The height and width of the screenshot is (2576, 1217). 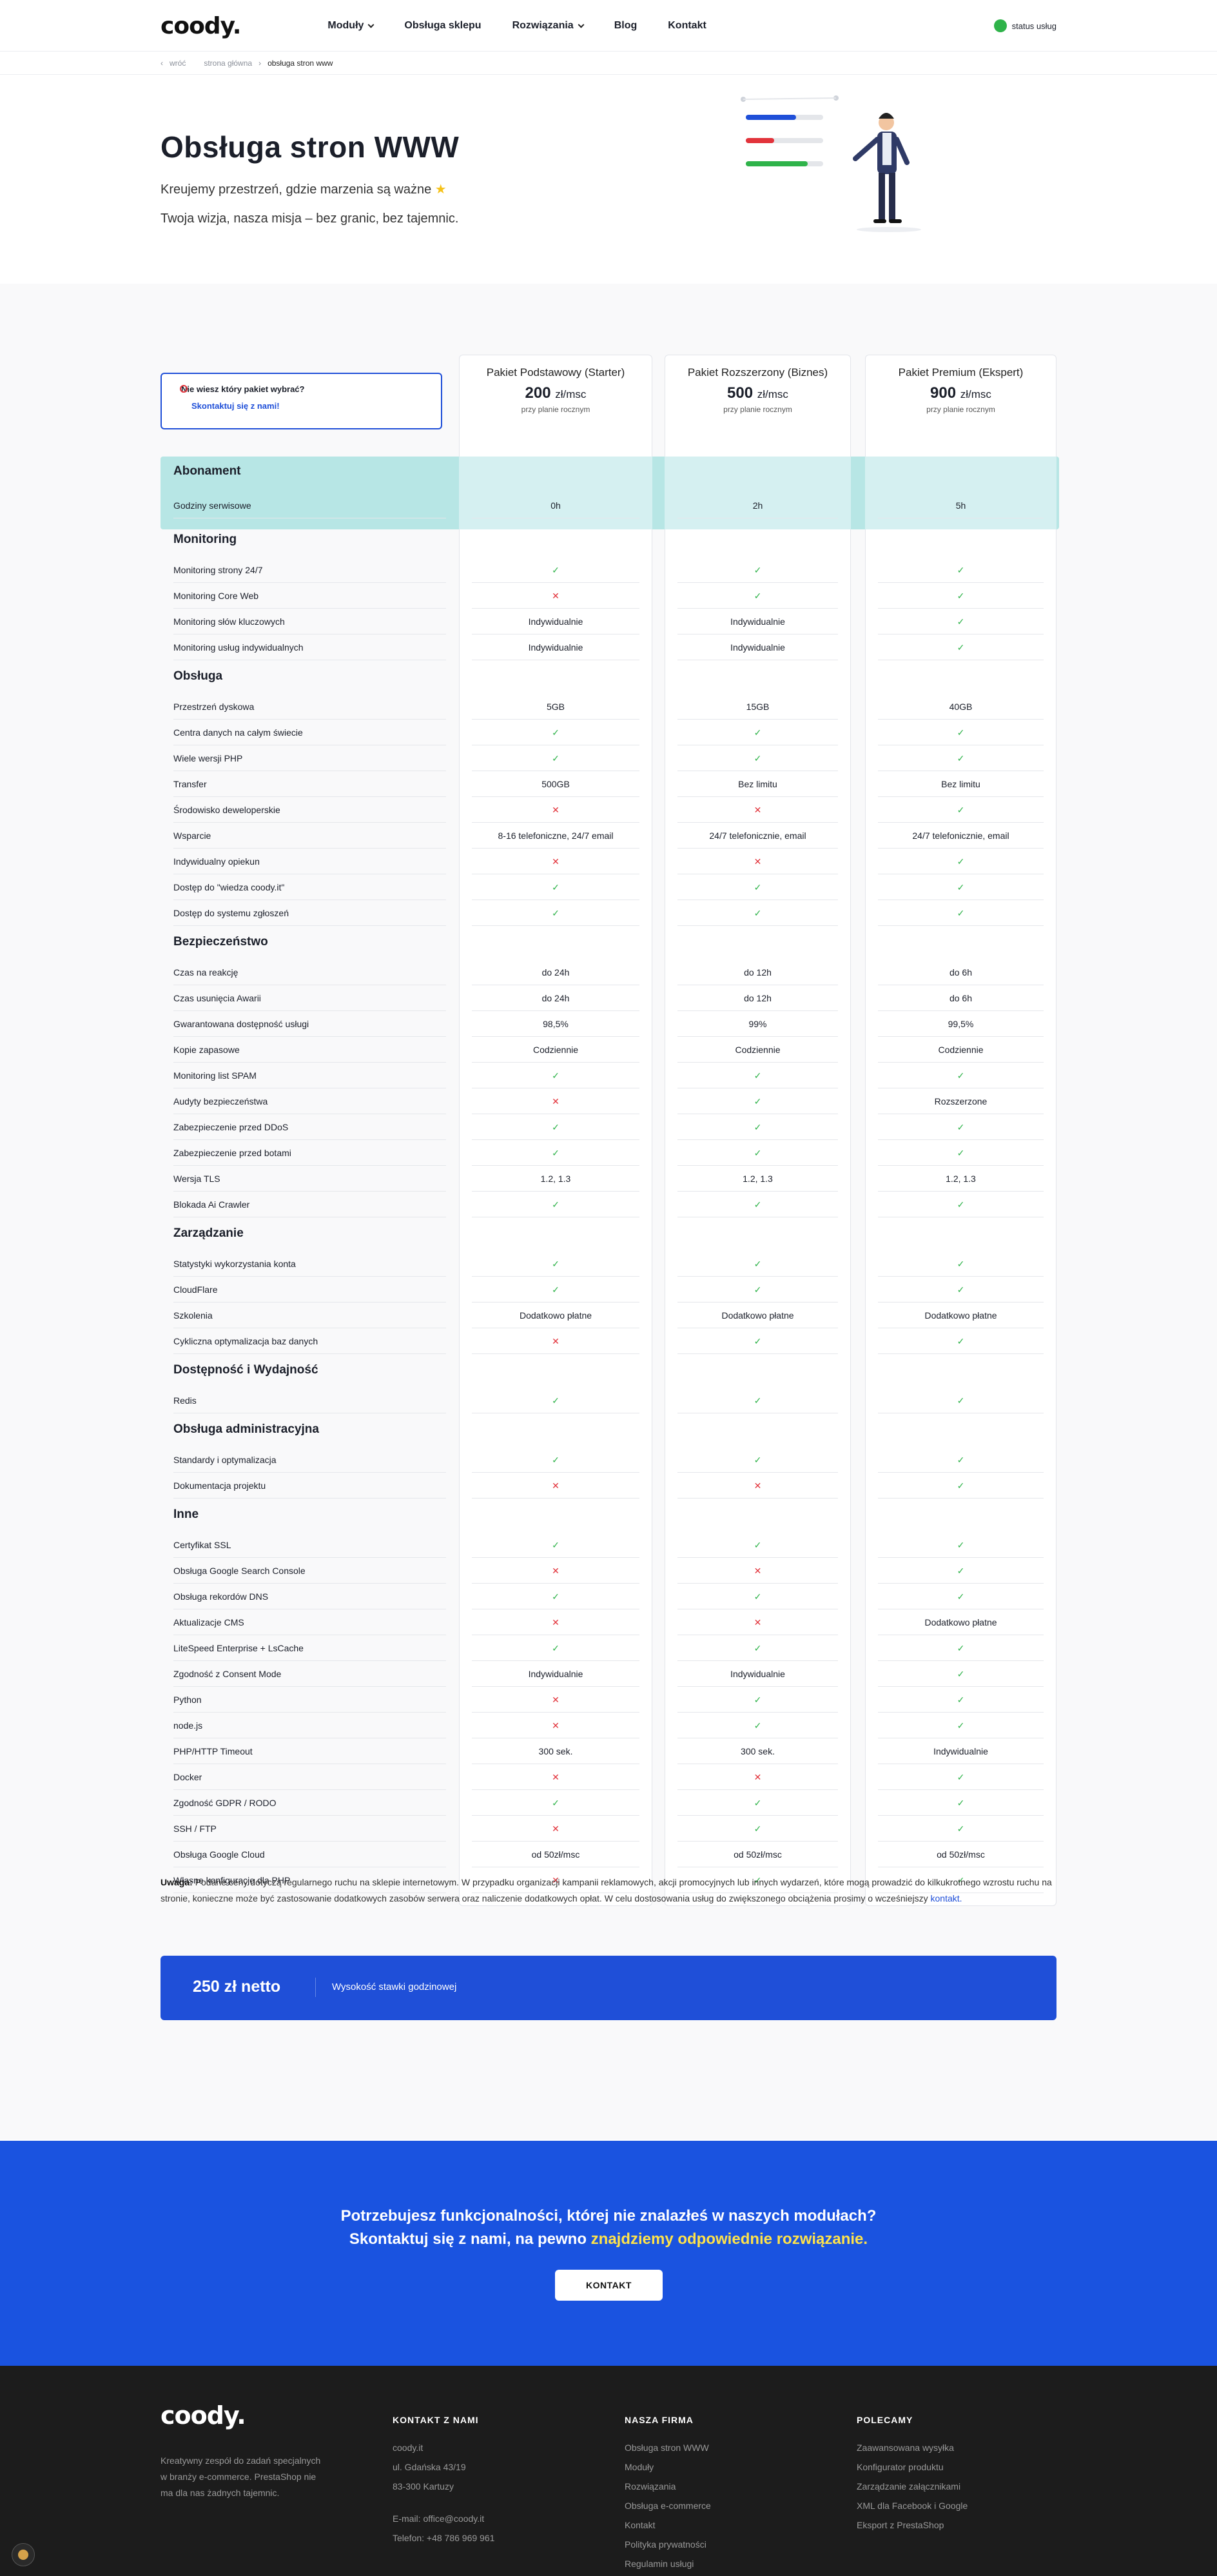 I want to click on footer-logo: coody., so click(x=203, y=2415).